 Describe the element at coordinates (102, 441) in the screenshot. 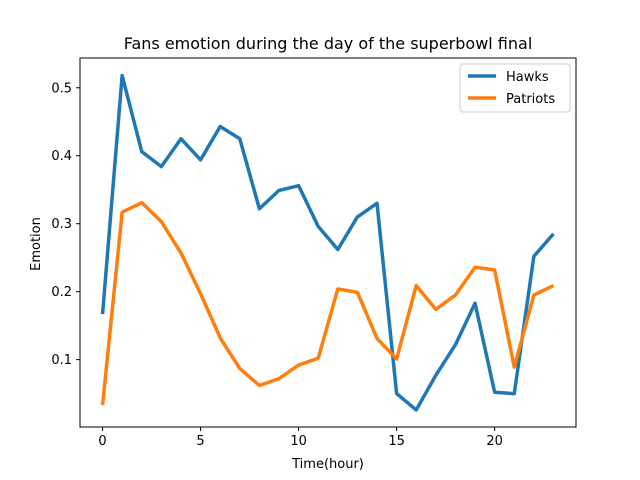

I see `x-tick-label: 0` at that location.